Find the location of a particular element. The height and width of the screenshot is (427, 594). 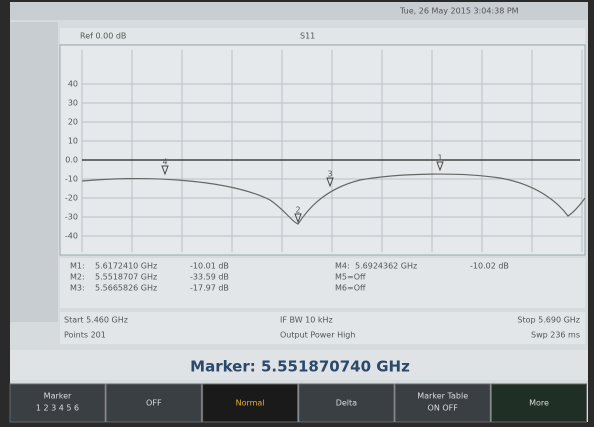

marker-cell: -10.01 dB is located at coordinates (209, 266).